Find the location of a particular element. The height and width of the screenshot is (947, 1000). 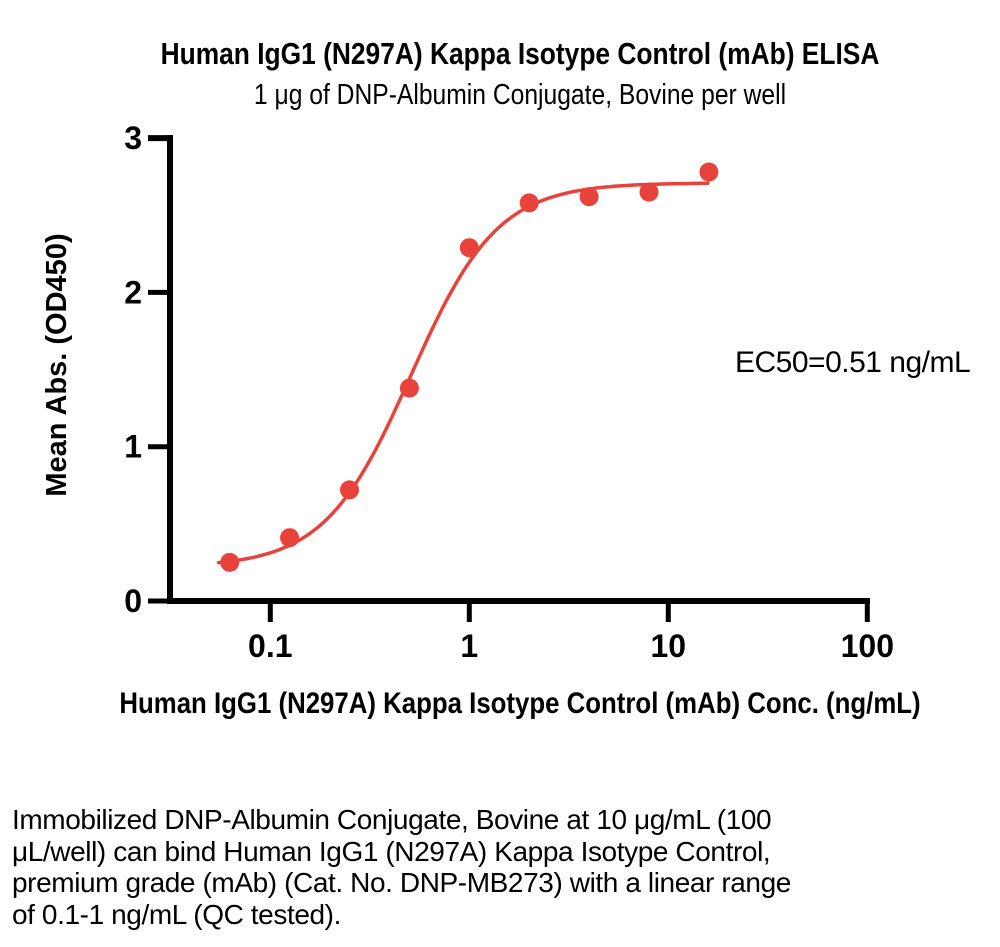

y-axis-title: Mean Abs. (OD450) is located at coordinates (57, 365).